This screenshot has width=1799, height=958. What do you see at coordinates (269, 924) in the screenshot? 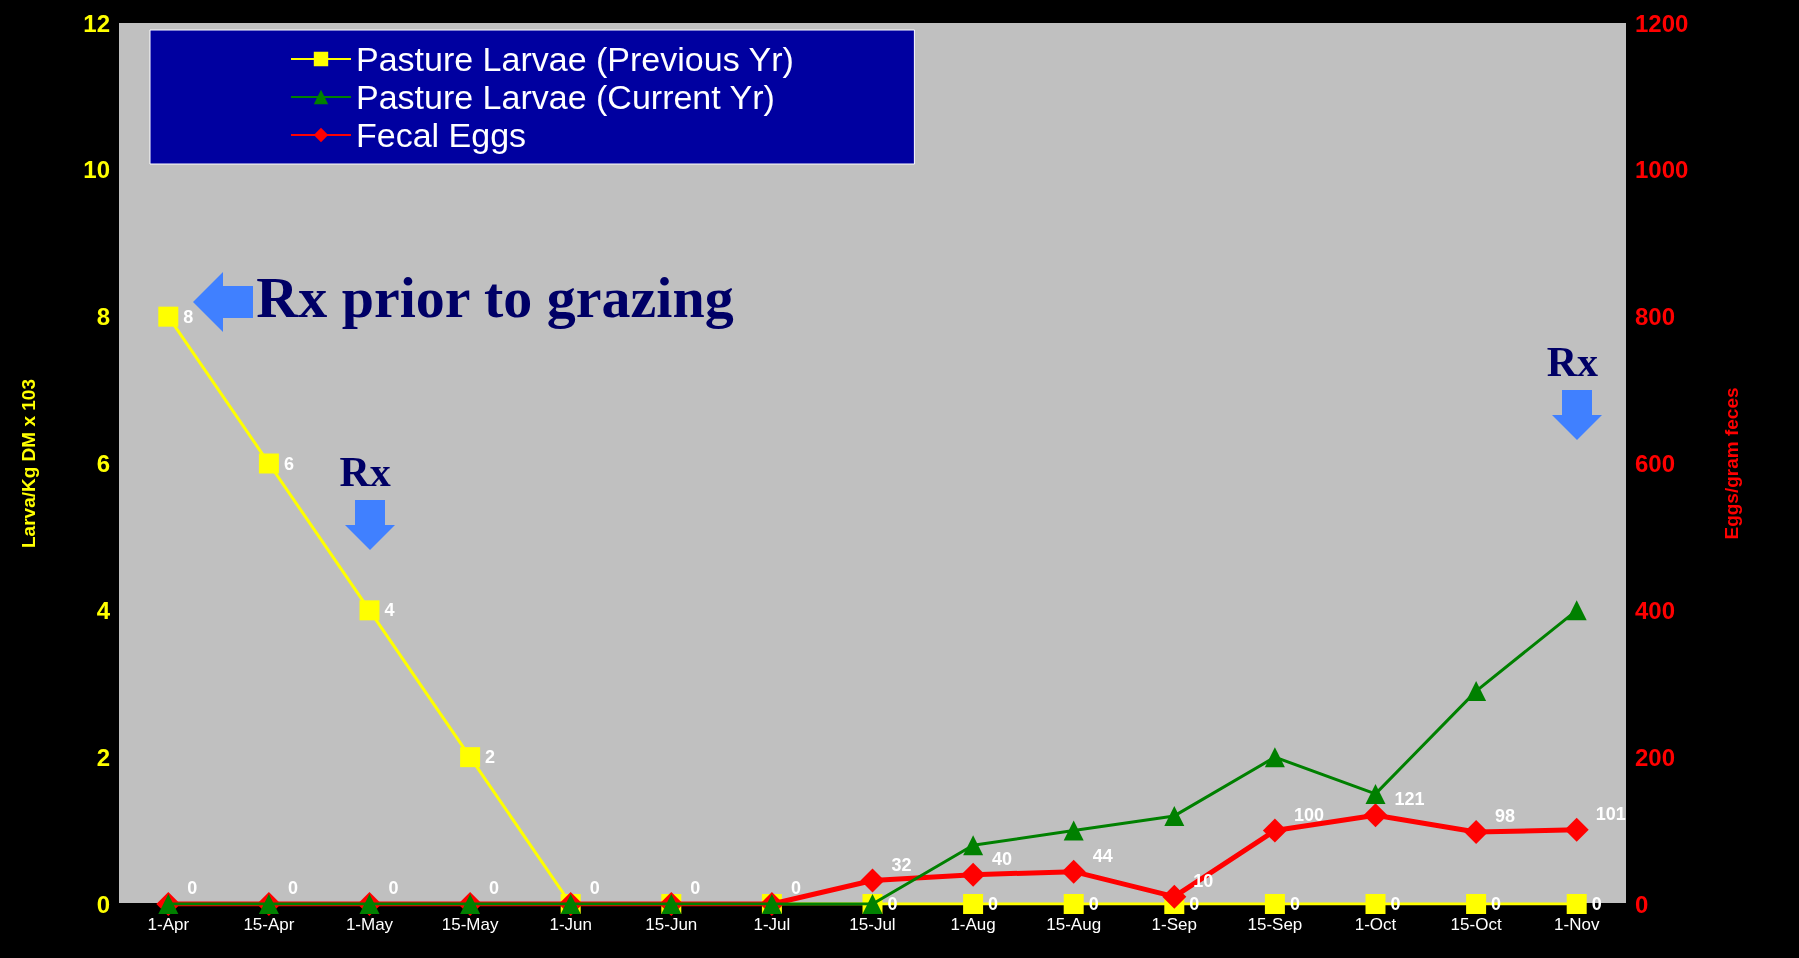
I see `x-tick-label: 15-Apr` at bounding box center [269, 924].